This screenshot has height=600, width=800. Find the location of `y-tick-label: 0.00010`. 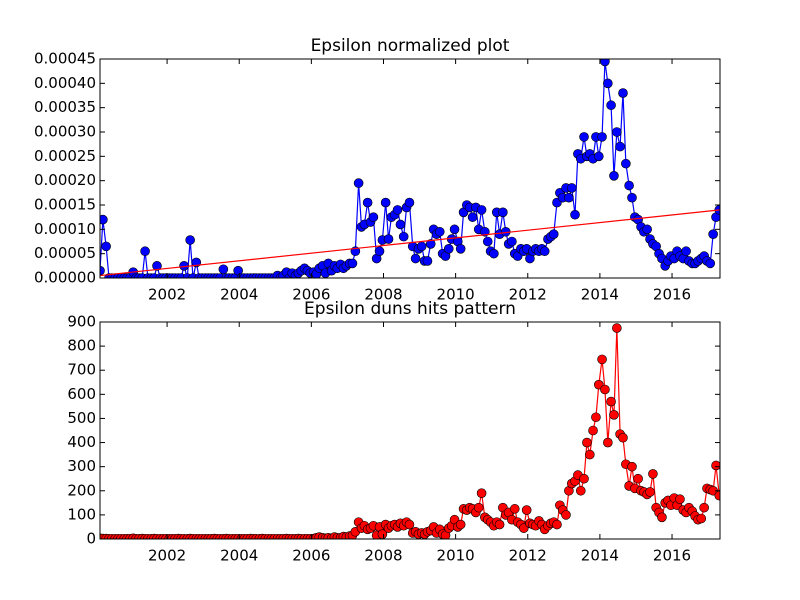

y-tick-label: 0.00010 is located at coordinates (65, 229).